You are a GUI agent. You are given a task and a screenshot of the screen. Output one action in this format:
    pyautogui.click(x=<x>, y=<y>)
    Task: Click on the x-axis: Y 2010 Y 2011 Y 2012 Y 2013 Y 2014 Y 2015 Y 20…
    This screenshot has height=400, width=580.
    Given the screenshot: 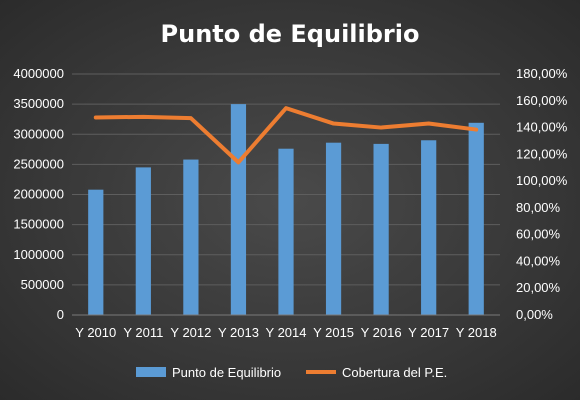 What is the action you would take?
    pyautogui.click(x=286, y=327)
    